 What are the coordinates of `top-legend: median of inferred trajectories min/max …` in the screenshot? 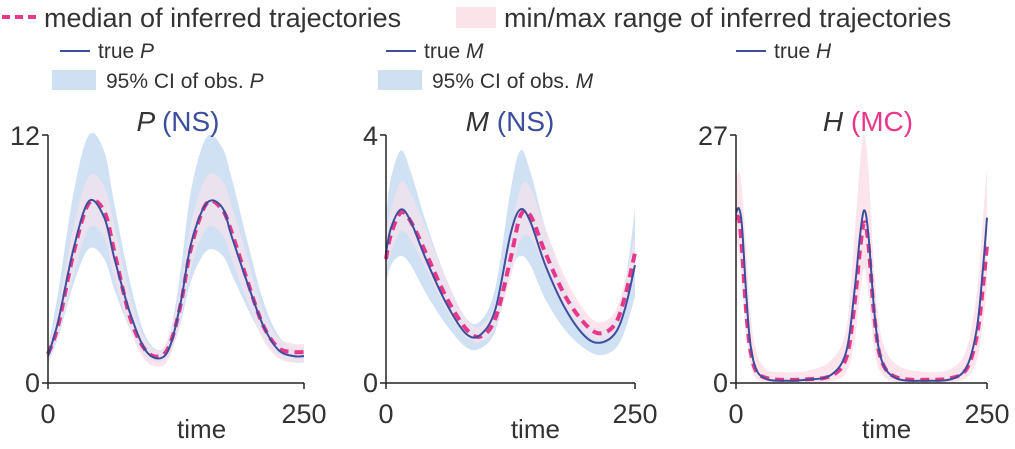 It's located at (476, 18).